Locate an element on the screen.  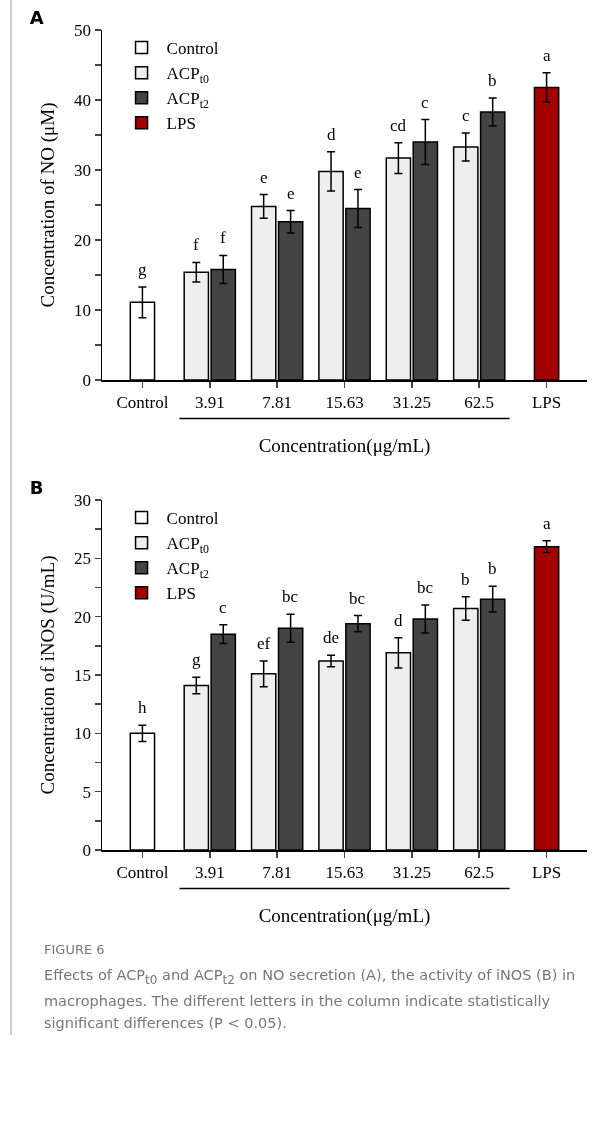
y-axis-title: Concentration of iNOS (U/mL) is located at coordinates (47, 675).